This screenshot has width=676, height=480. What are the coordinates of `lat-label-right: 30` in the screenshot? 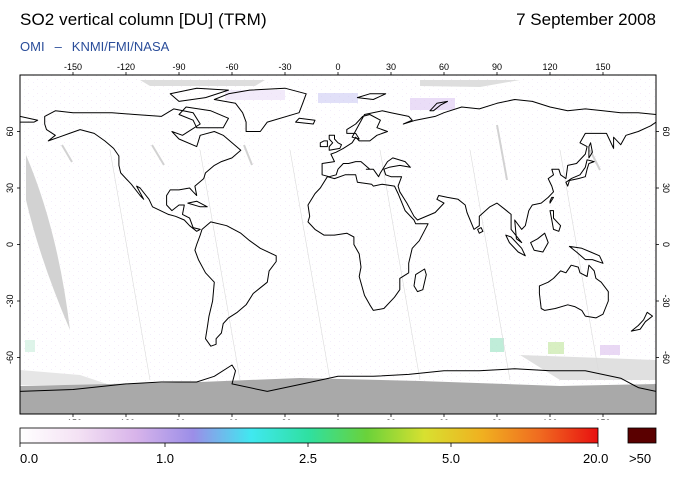 It's located at (666, 188).